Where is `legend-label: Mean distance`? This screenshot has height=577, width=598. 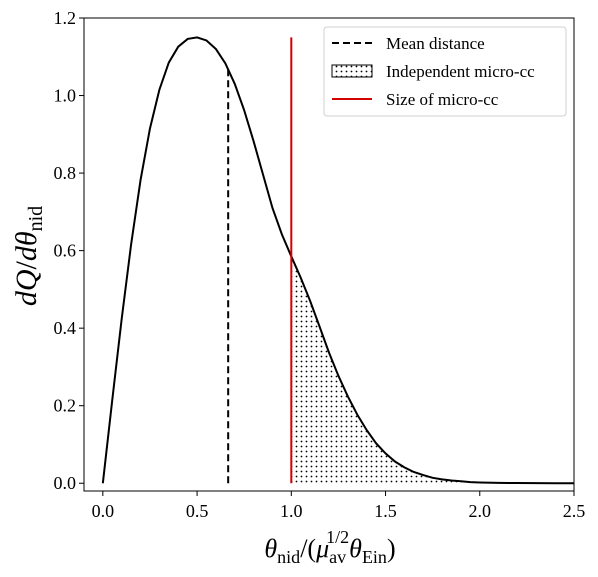 legend-label: Mean distance is located at coordinates (435, 43).